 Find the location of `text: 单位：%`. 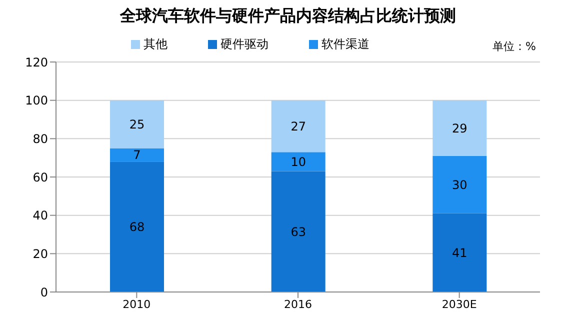

text: 单位：% is located at coordinates (514, 46).